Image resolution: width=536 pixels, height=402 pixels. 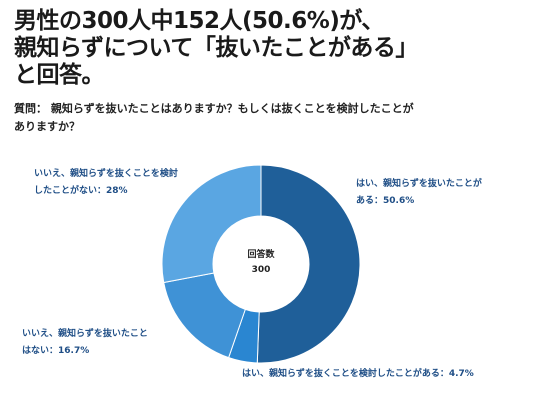 I want to click on label-no-considered-line-2: したことがない：28%, so click(x=81, y=191).